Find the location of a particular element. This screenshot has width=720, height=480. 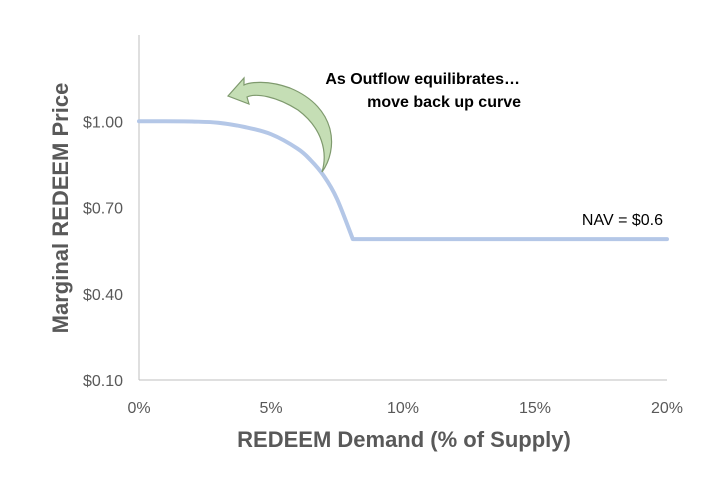

x-tick-label: 10% is located at coordinates (403, 408).